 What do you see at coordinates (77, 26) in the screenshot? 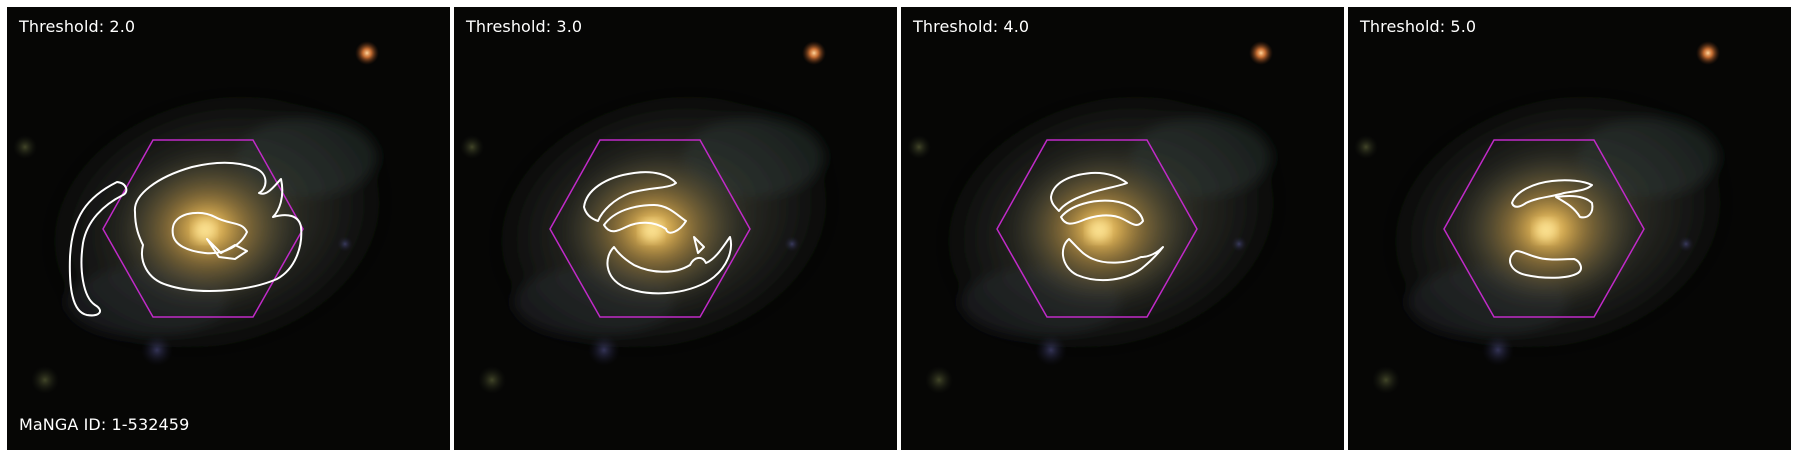
I see `threshold-label: Threshold: 2.0` at bounding box center [77, 26].